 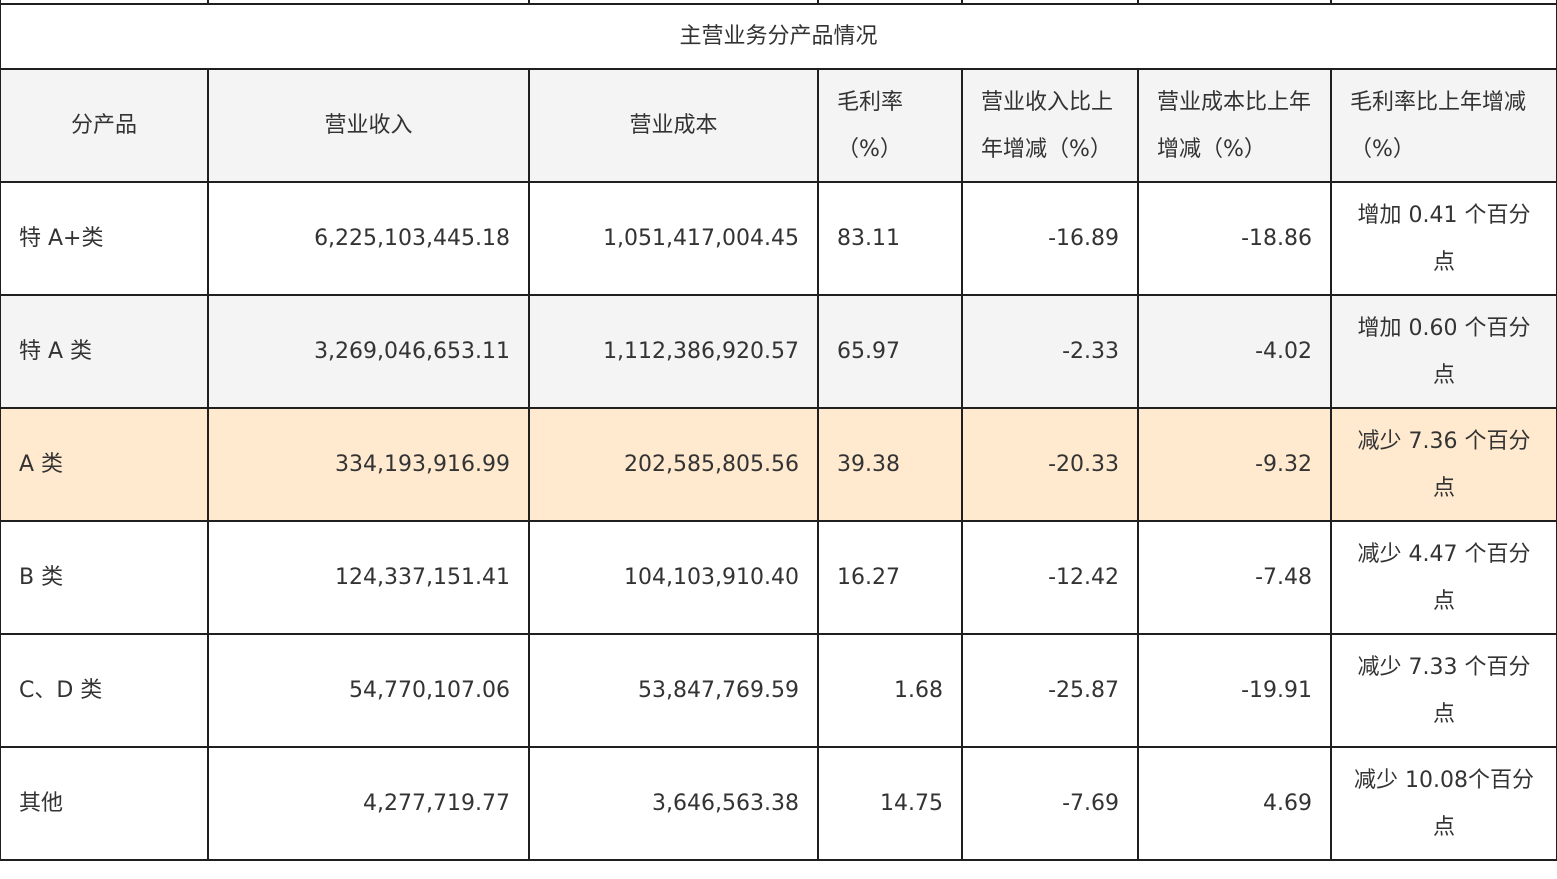 I want to click on table-title-row: 主营业务分产品情况, so click(x=778, y=36).